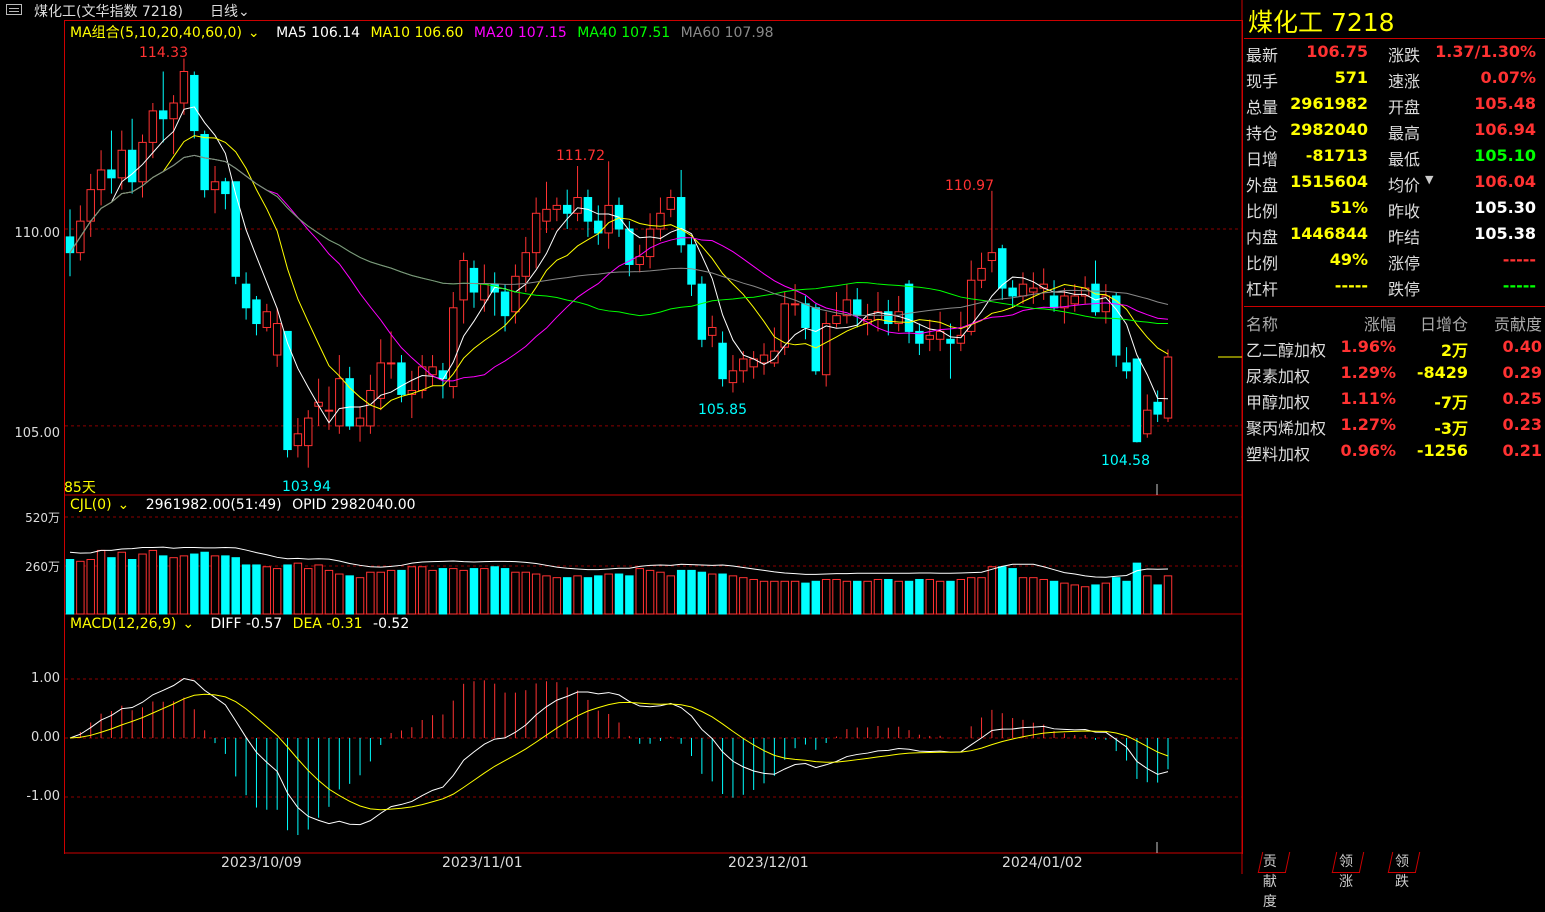 This screenshot has width=1545, height=912. I want to click on column-header: 涨幅, so click(1379, 324).